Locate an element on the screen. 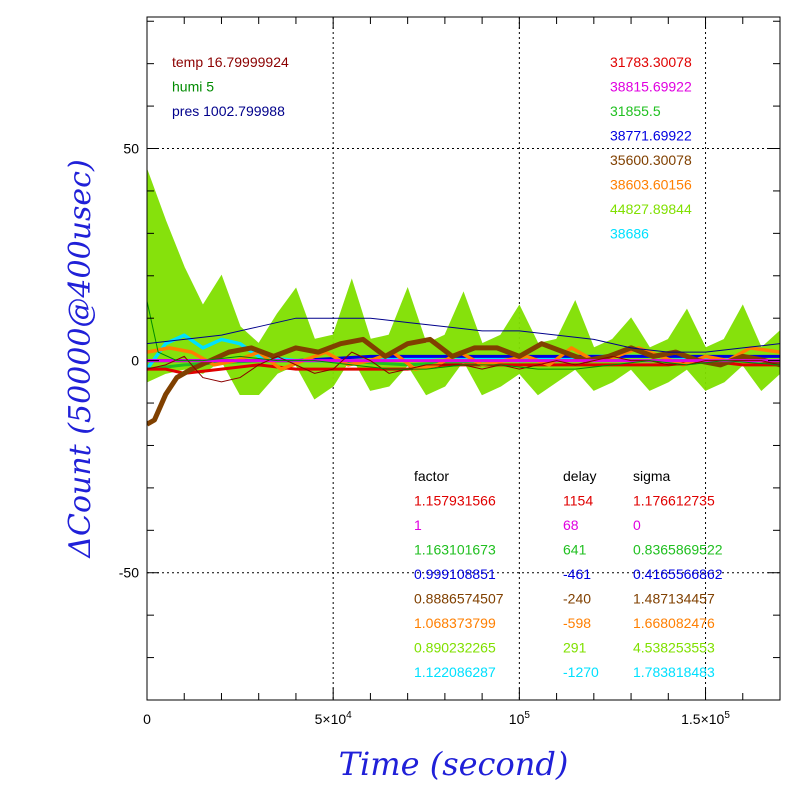 Image resolution: width=797 pixels, height=797 pixels. table-sigma-0: 1.176612735 is located at coordinates (674, 501).